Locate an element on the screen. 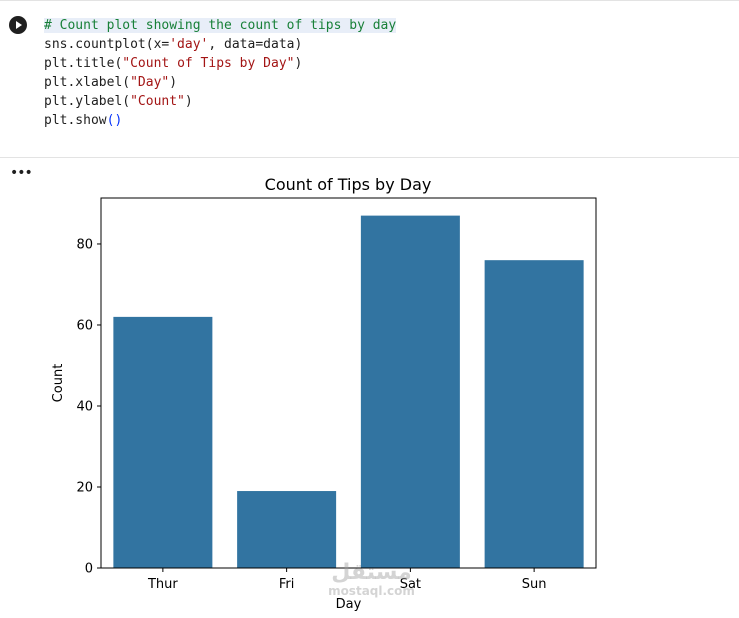 Image resolution: width=739 pixels, height=618 pixels. code-token: plt.title( is located at coordinates (83, 63).